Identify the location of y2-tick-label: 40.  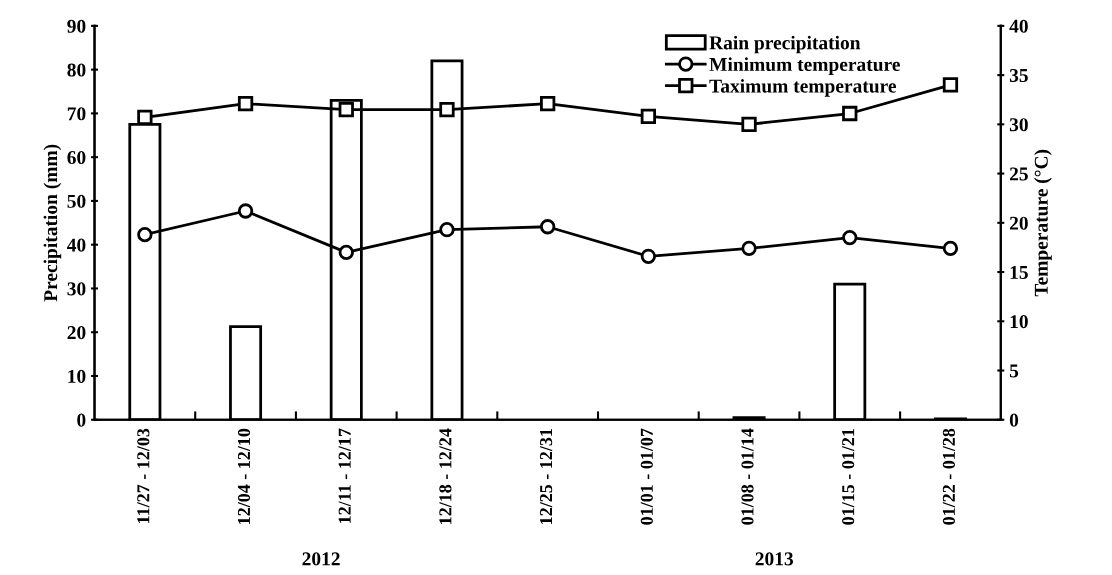
(1018, 26).